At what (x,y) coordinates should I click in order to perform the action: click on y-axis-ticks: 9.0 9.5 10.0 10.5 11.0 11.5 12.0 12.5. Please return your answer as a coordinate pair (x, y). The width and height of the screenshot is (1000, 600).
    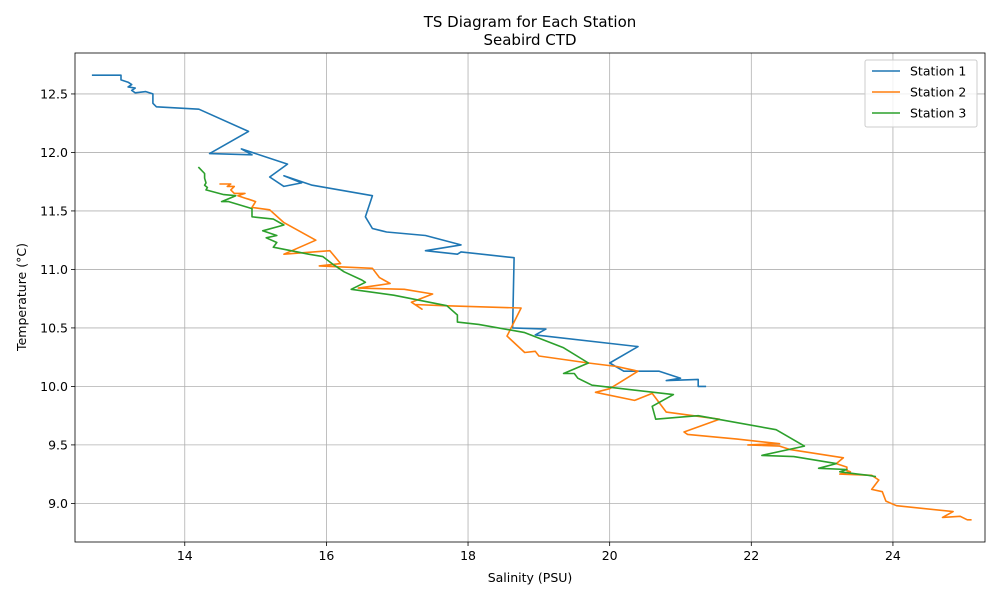
    Looking at the image, I should click on (57, 298).